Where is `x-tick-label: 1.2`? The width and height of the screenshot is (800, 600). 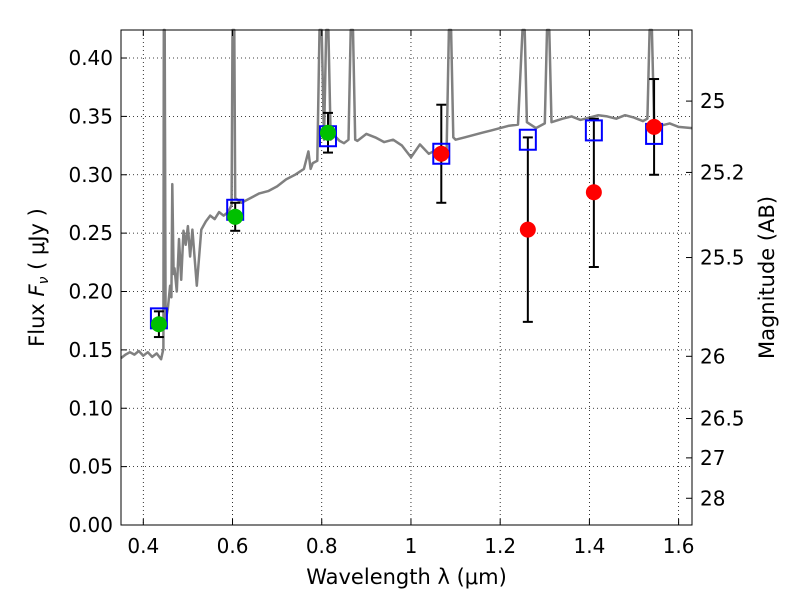 x-tick-label: 1.2 is located at coordinates (500, 546).